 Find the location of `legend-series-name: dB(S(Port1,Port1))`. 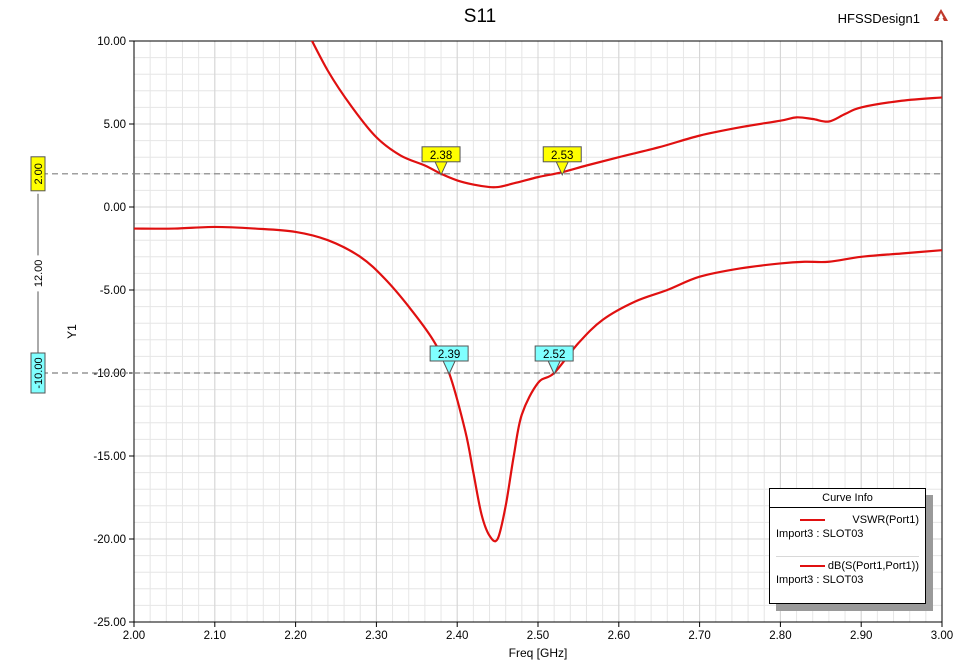

legend-series-name: dB(S(Port1,Port1)) is located at coordinates (873, 566).